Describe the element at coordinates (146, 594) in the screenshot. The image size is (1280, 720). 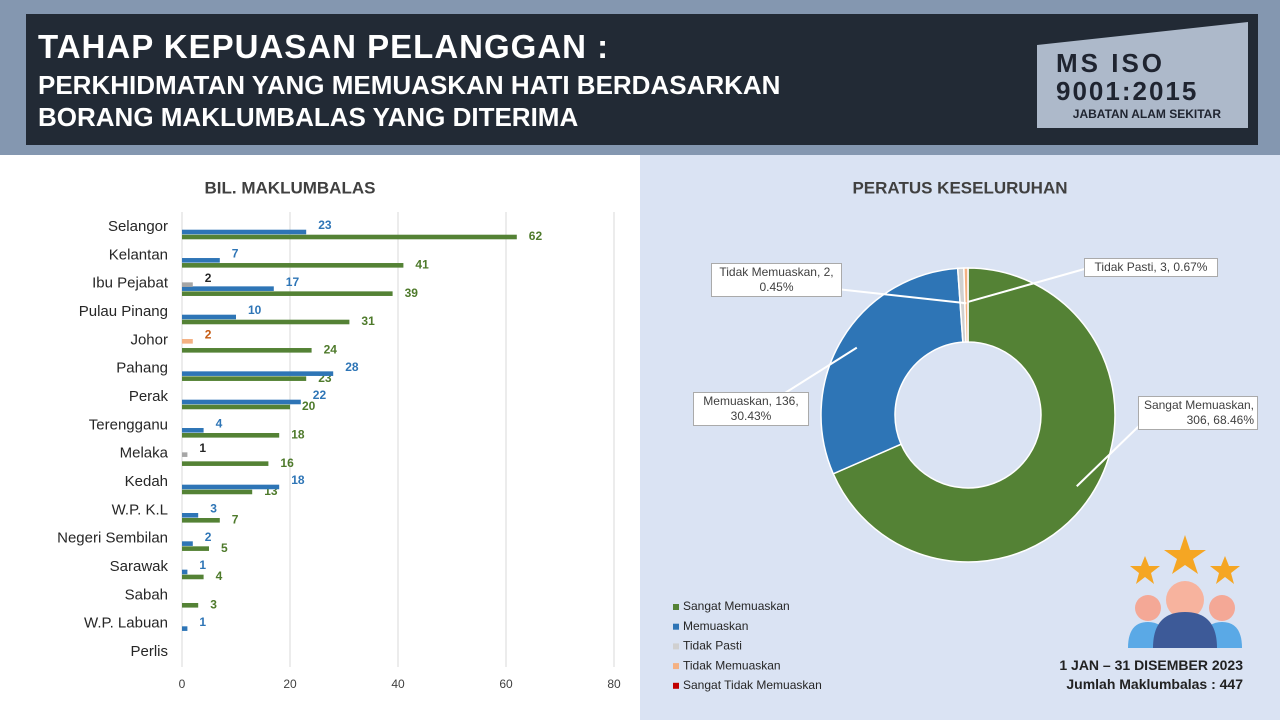
I see `y-tick-label: Sabah` at that location.